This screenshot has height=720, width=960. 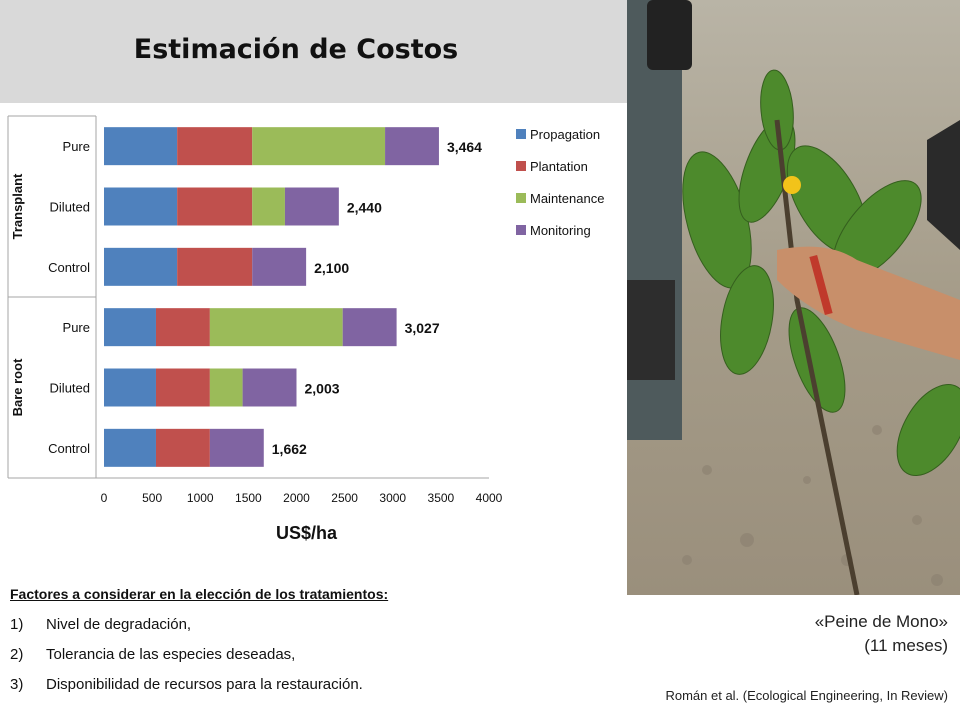 I want to click on title-band, so click(x=313, y=51).